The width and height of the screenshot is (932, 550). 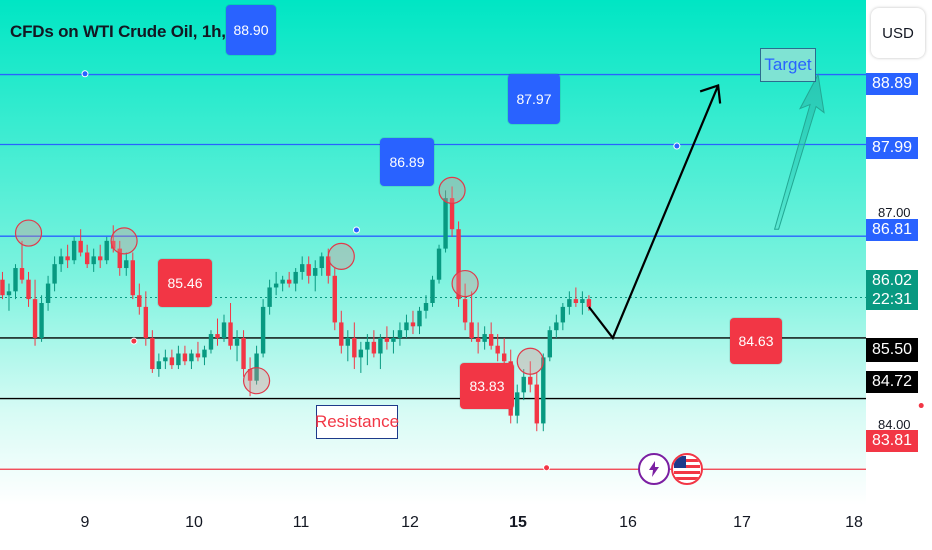 I want to click on x-tick-label: 15, so click(x=518, y=522).